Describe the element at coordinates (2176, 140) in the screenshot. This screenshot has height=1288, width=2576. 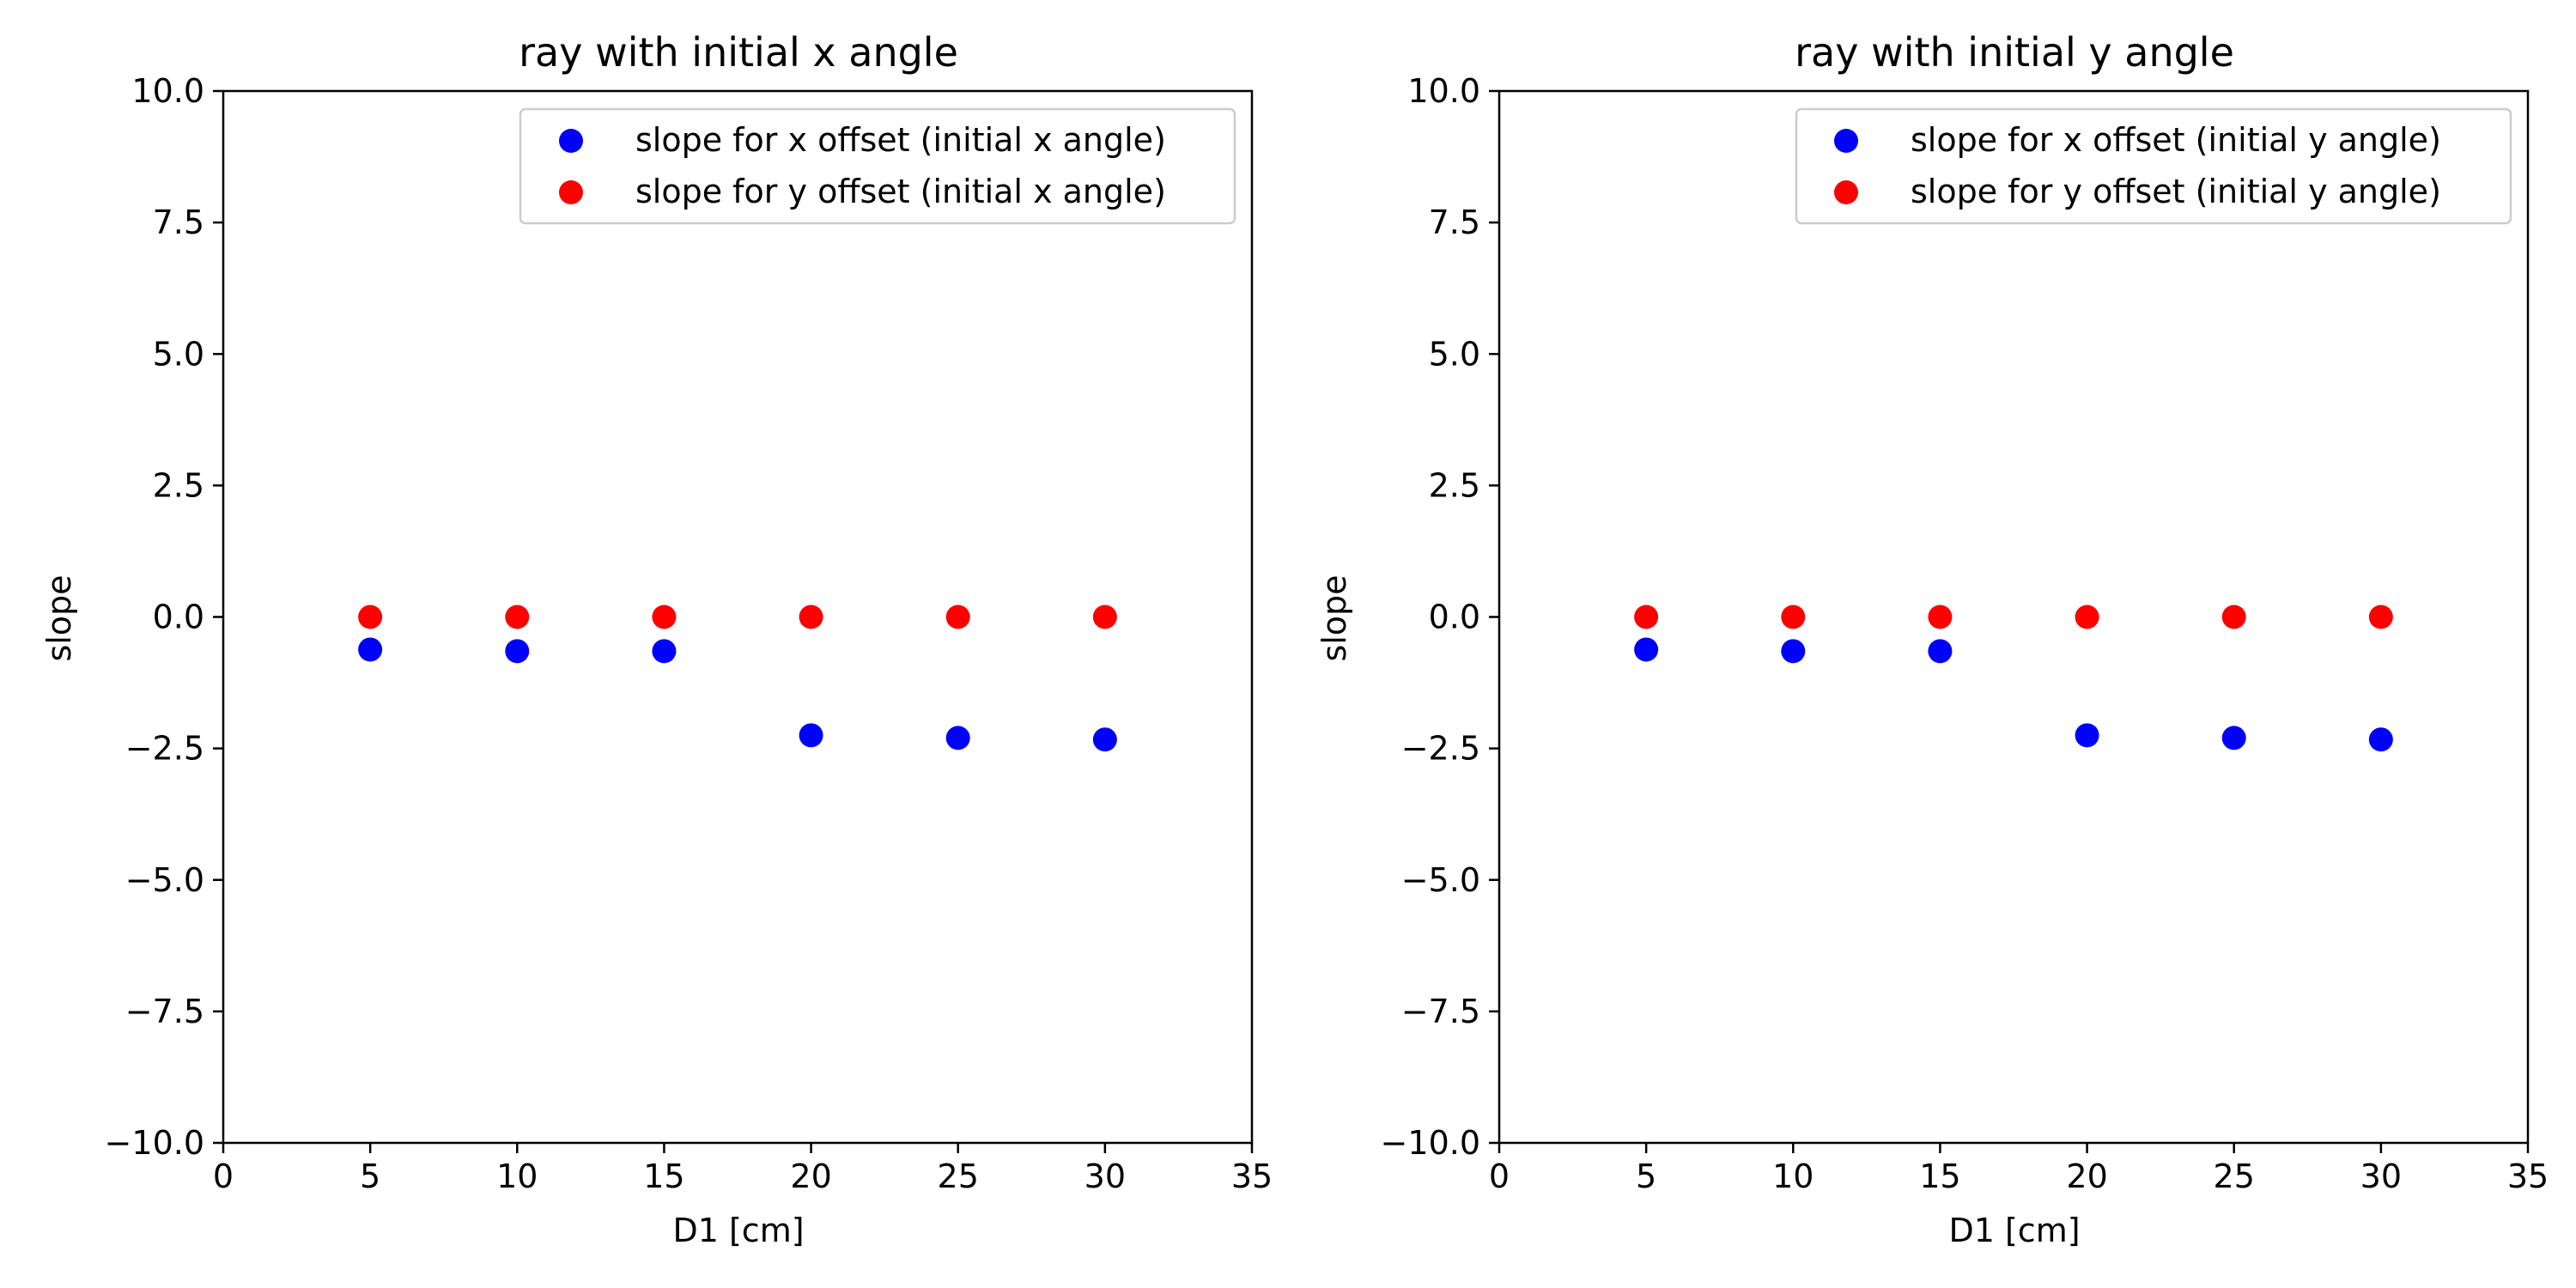
I see `legend-label-x-offset: slope for x offset (initial y angle)` at that location.